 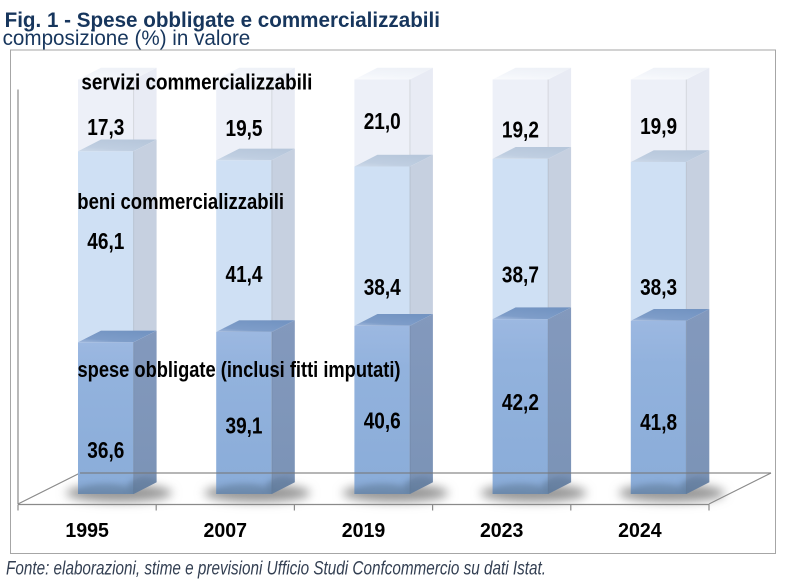 What do you see at coordinates (127, 38) in the screenshot?
I see `svg-text: composizione (%) in valore` at bounding box center [127, 38].